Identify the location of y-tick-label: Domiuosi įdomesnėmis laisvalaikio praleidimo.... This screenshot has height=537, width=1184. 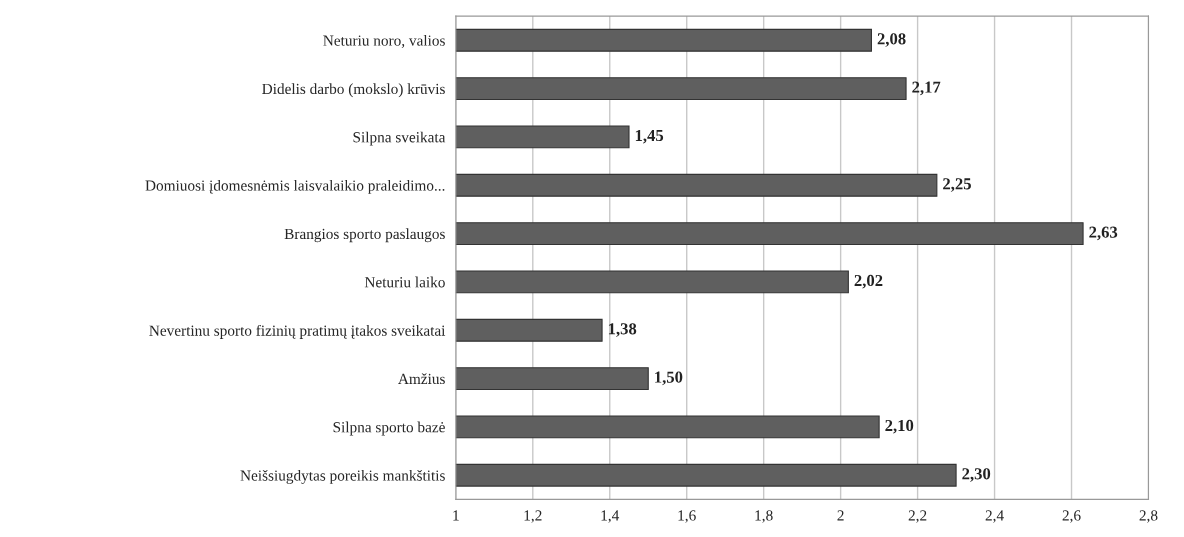
(295, 186).